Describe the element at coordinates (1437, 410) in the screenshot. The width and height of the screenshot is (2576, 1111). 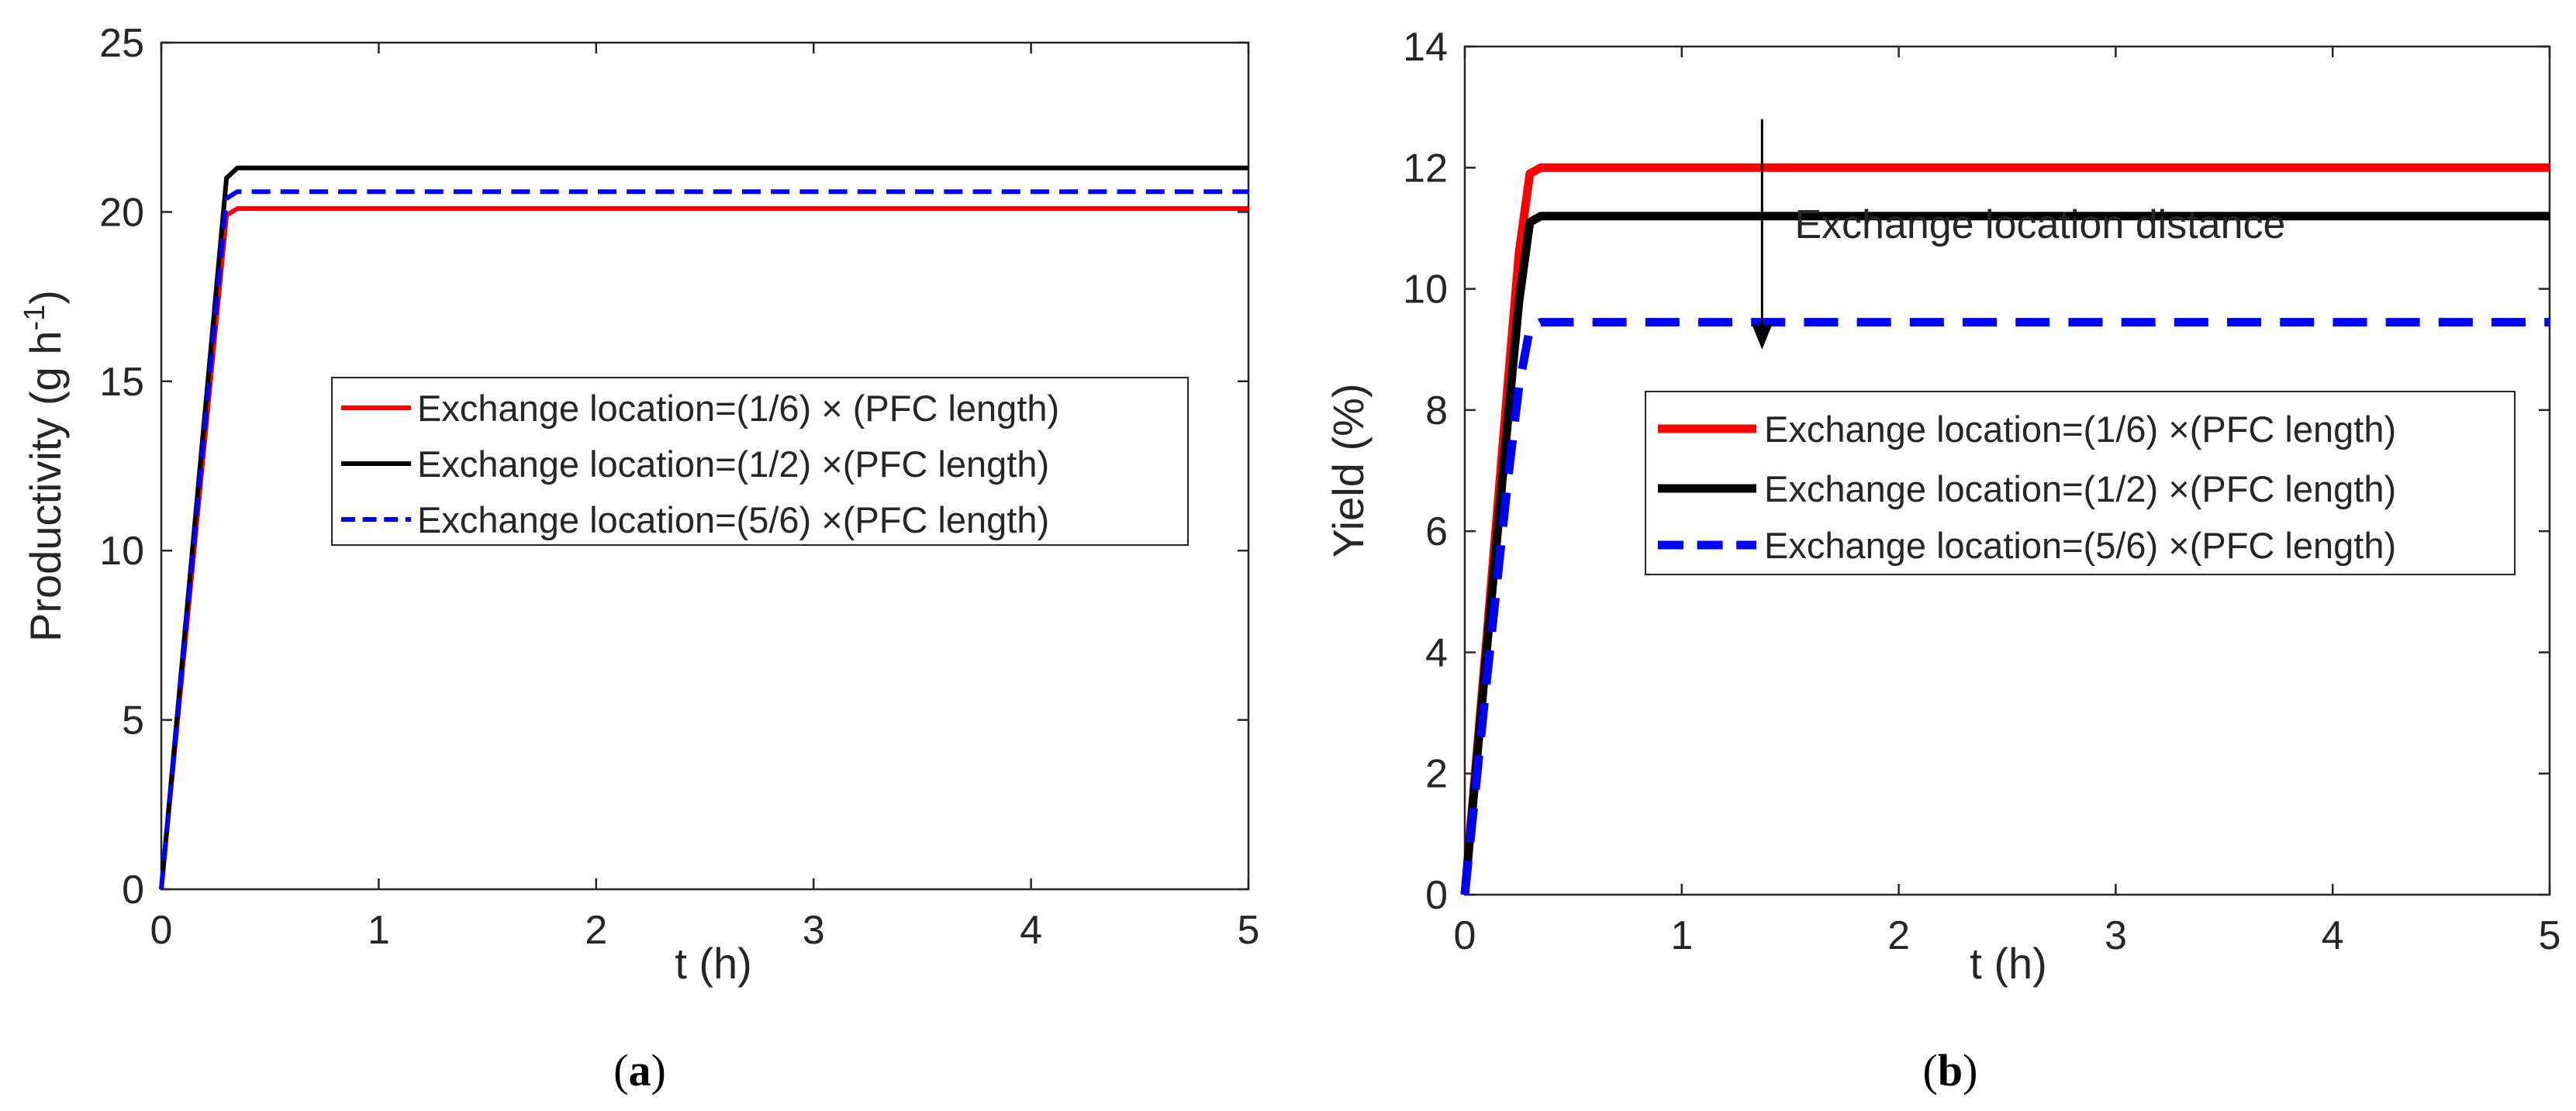
I see `y-tick-label: 8` at that location.